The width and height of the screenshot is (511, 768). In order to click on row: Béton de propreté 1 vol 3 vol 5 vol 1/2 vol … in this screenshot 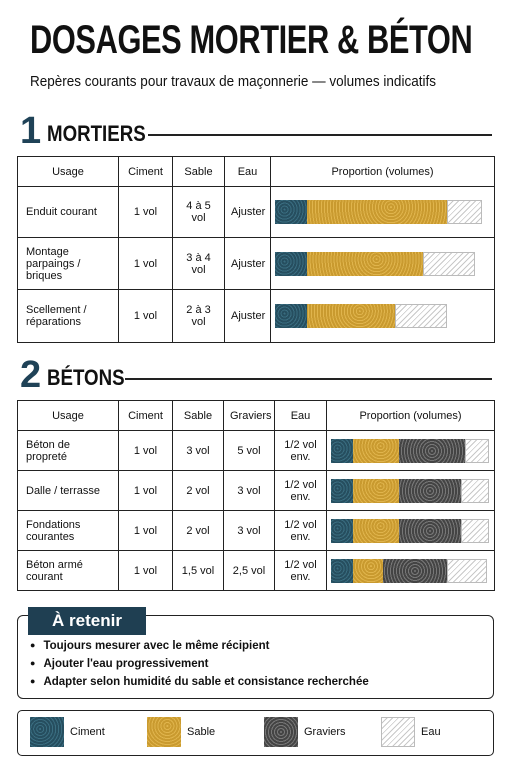, I will do `click(256, 450)`.